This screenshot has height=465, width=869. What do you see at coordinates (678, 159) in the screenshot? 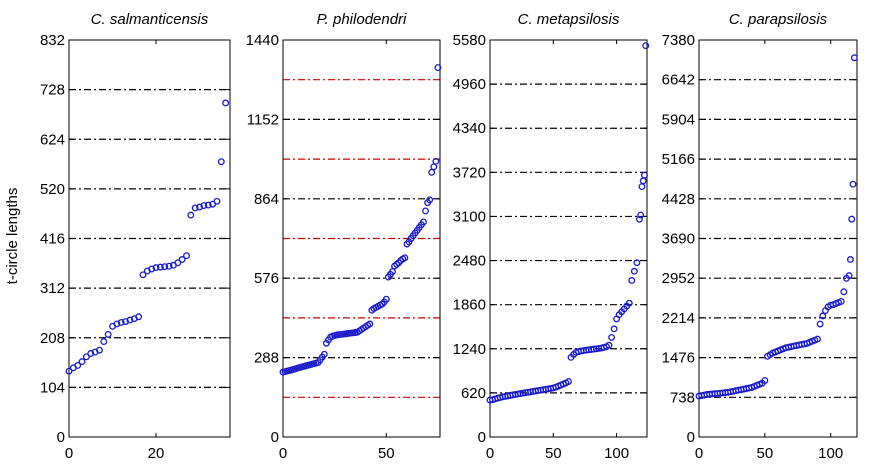
I see `y-tick-label: 5166` at bounding box center [678, 159].